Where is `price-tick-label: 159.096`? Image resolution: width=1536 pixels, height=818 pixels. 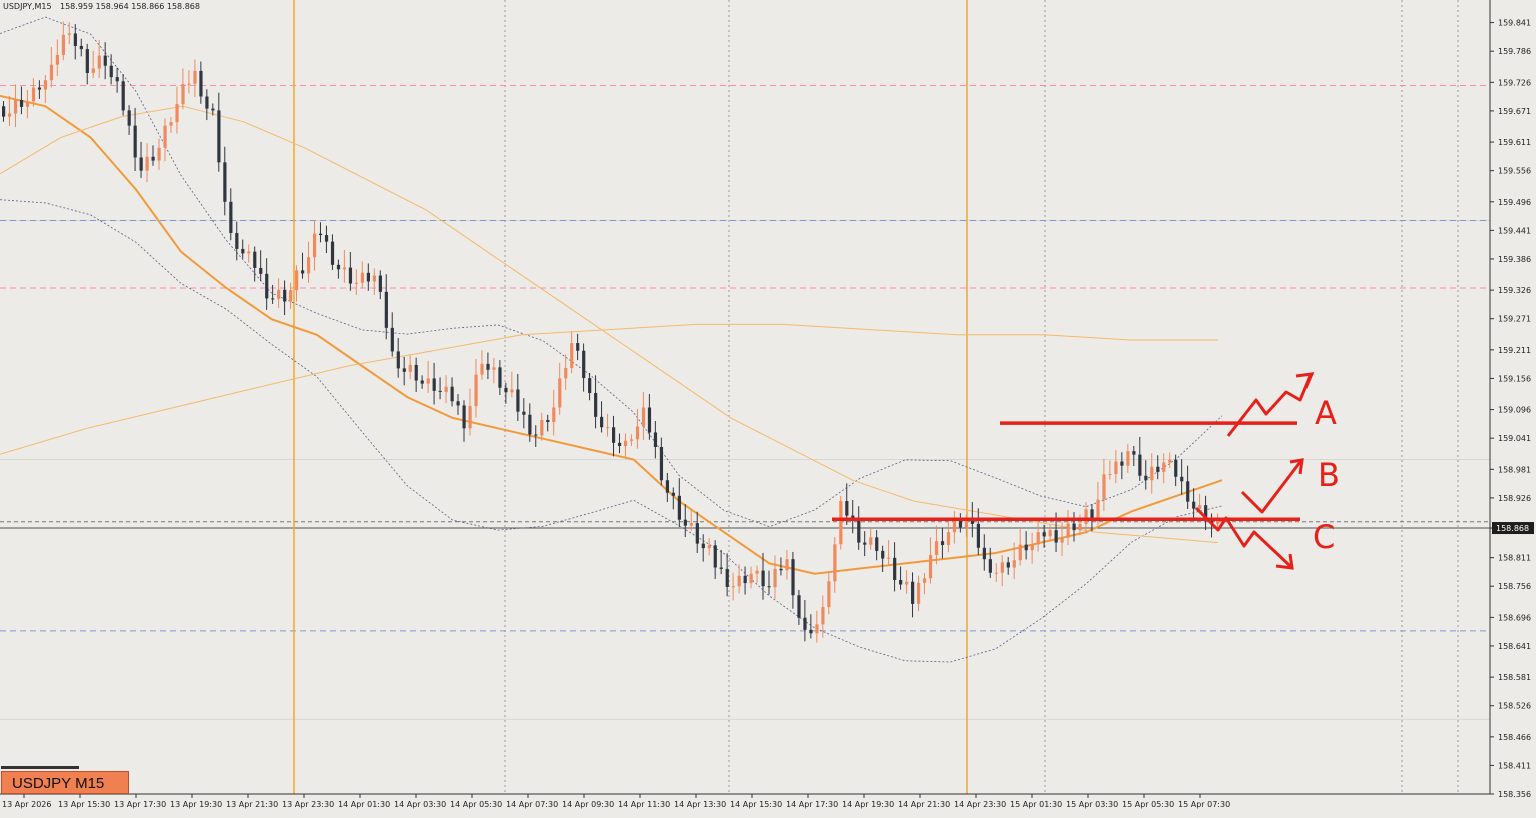 price-tick-label: 159.096 is located at coordinates (1514, 410).